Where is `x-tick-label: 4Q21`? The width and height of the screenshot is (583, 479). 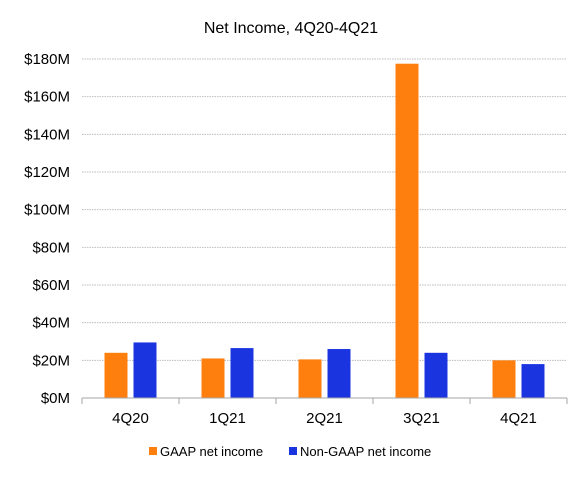
x-tick-label: 4Q21 is located at coordinates (518, 418).